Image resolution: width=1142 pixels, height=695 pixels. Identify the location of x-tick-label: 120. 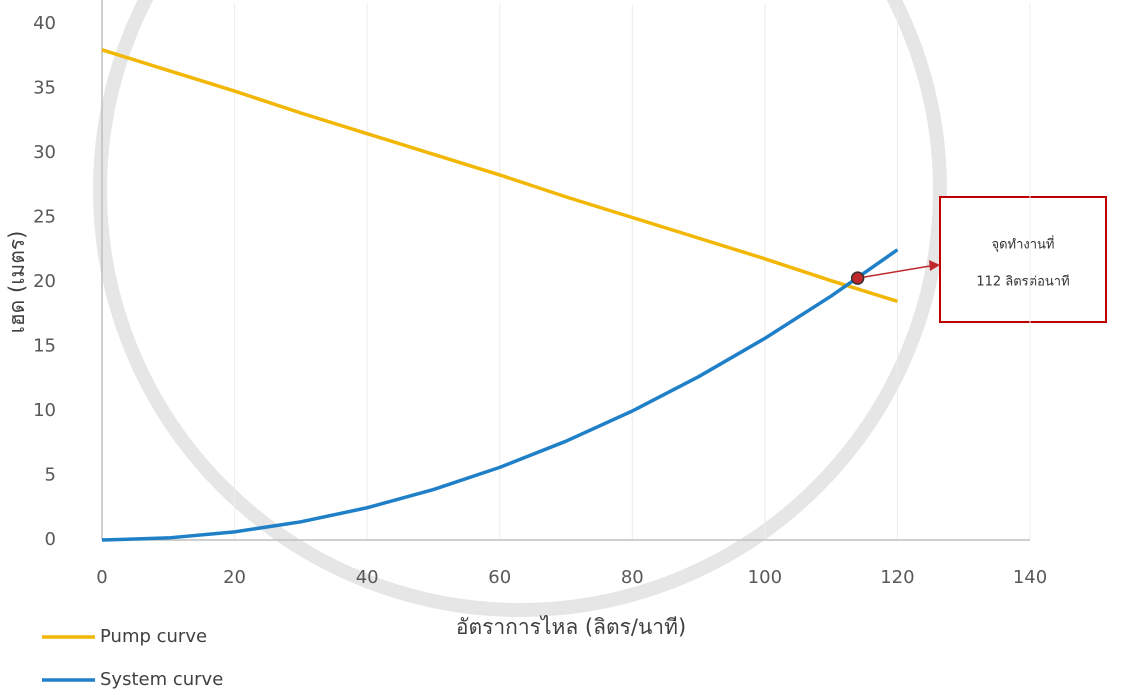
(897, 577).